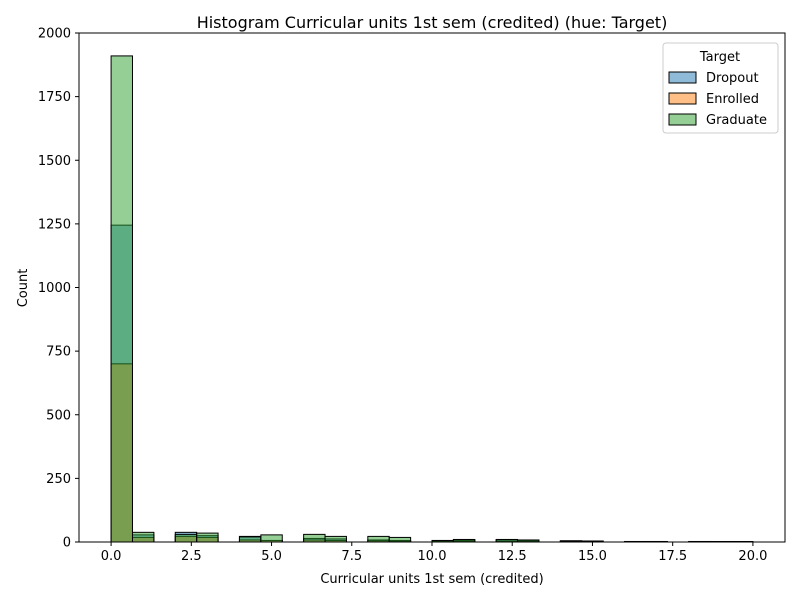  What do you see at coordinates (736, 120) in the screenshot?
I see `legend-label-graduate: Graduate` at bounding box center [736, 120].